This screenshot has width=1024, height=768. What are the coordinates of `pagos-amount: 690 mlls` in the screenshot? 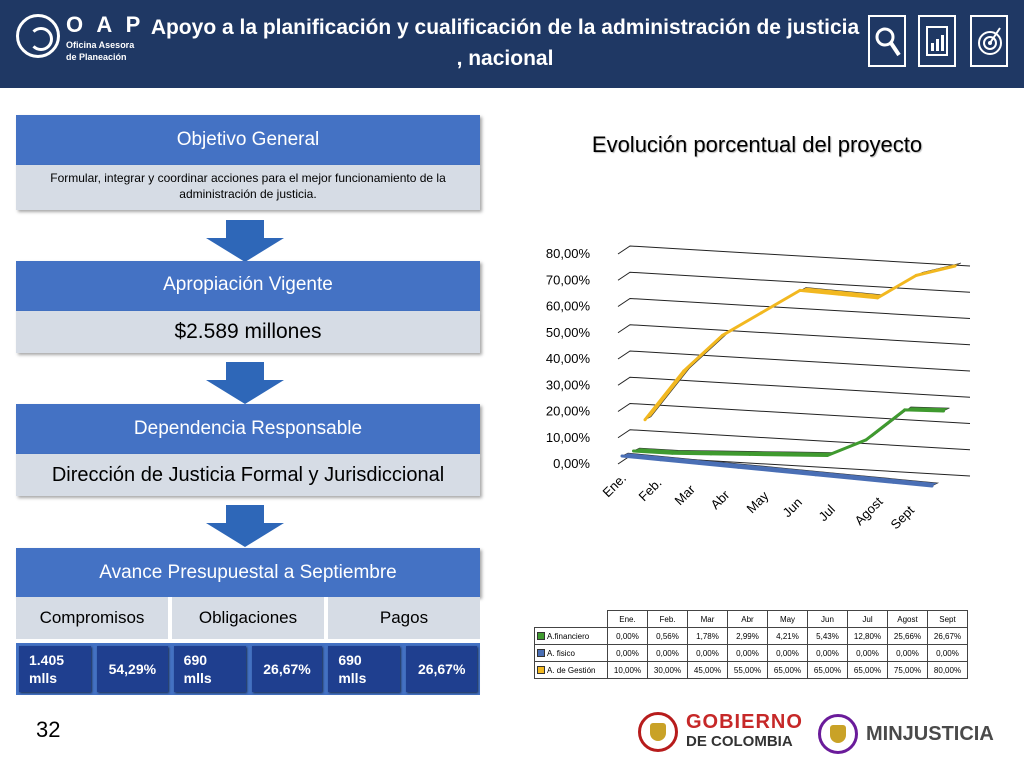 It's located at (364, 669).